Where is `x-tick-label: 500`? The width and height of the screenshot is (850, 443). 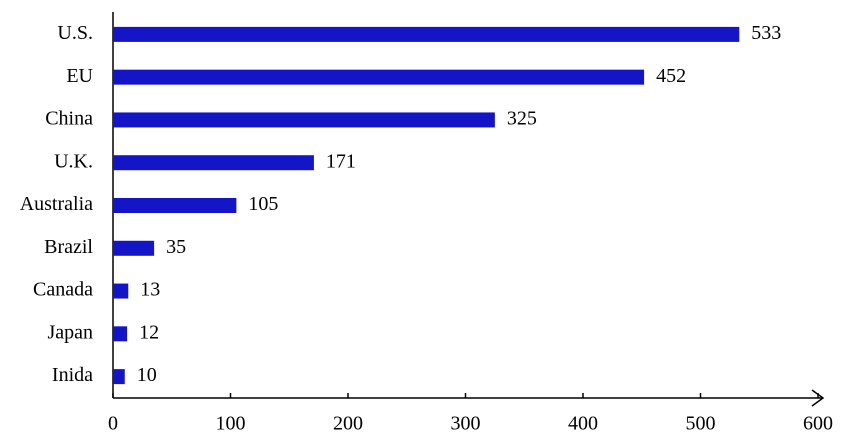 x-tick-label: 500 is located at coordinates (701, 424).